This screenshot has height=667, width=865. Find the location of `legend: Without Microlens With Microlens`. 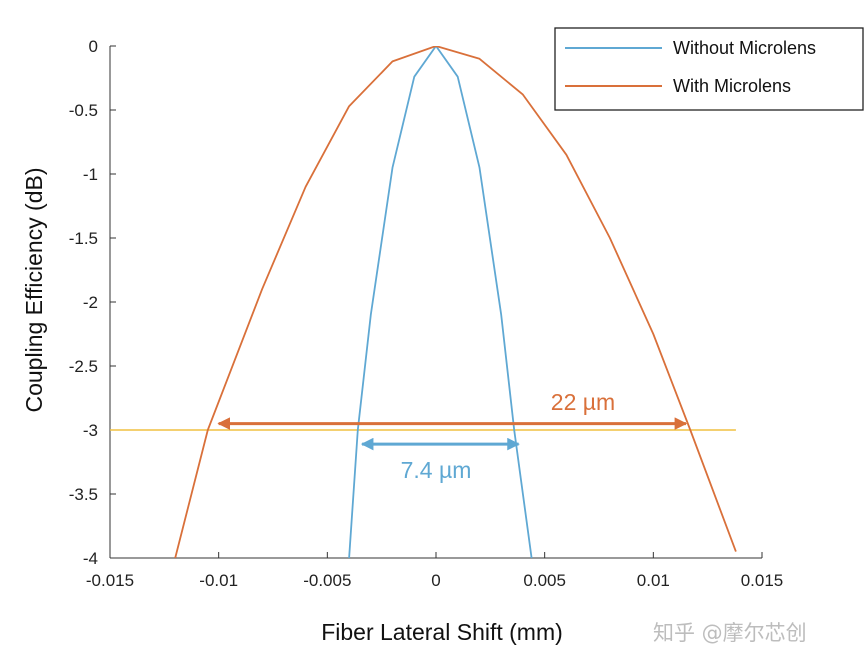

legend: Without Microlens With Microlens is located at coordinates (709, 69).